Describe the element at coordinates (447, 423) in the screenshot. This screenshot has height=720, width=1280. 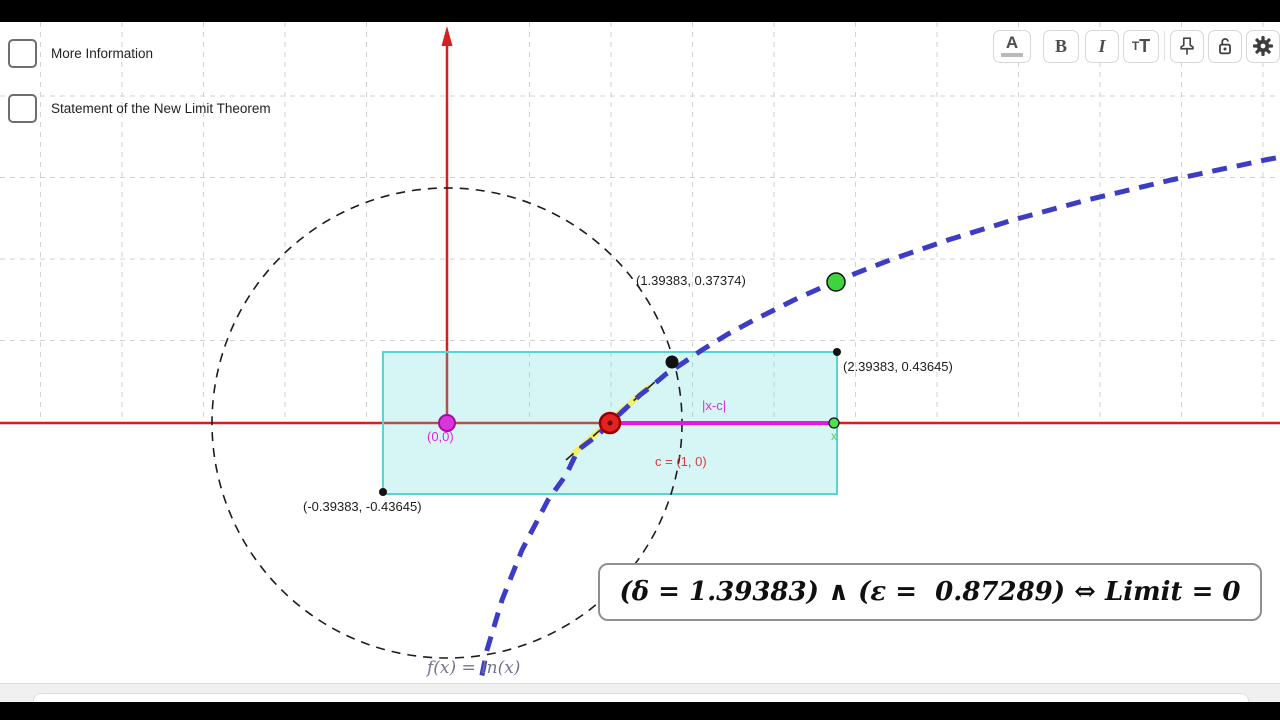
I see `origin-point` at that location.